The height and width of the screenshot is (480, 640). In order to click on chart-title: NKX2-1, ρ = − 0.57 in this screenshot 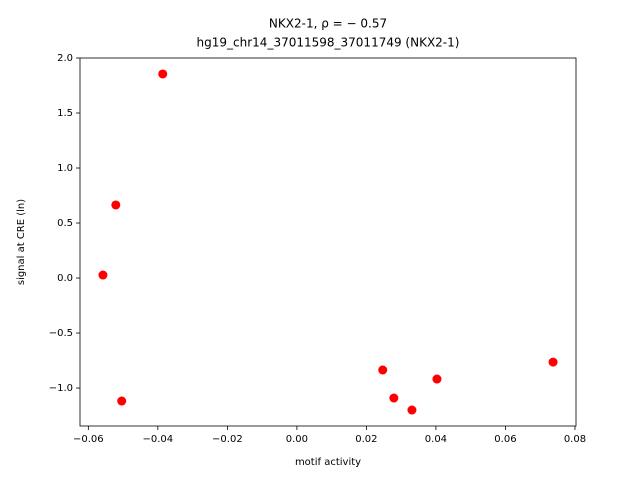, I will do `click(328, 24)`.